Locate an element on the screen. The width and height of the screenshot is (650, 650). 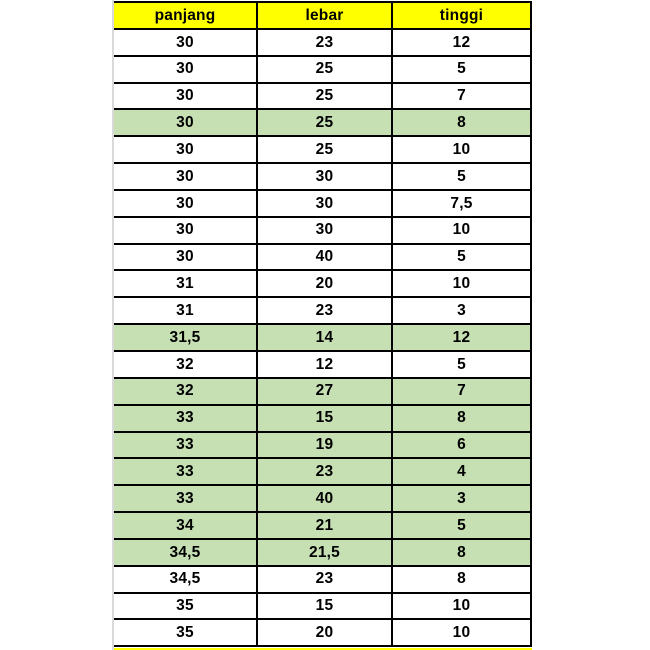
table-cell-tinggi: 4 is located at coordinates (462, 473).